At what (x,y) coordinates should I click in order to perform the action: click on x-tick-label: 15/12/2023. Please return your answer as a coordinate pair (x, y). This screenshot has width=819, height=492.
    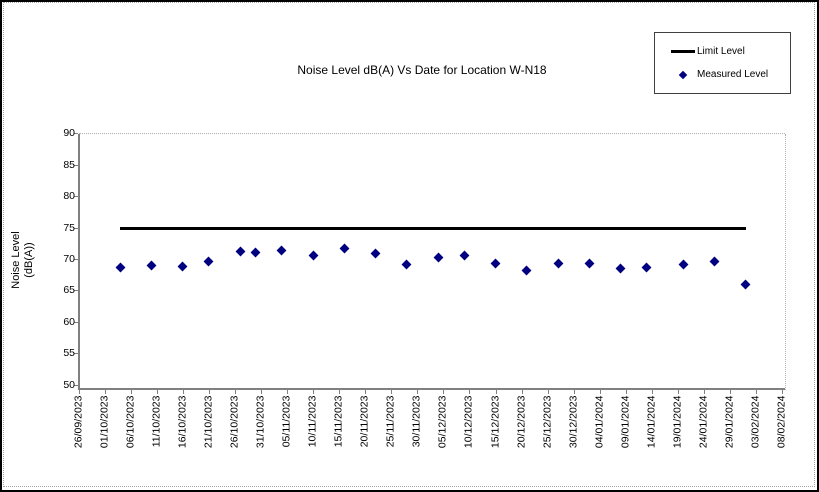
    Looking at the image, I should click on (495, 422).